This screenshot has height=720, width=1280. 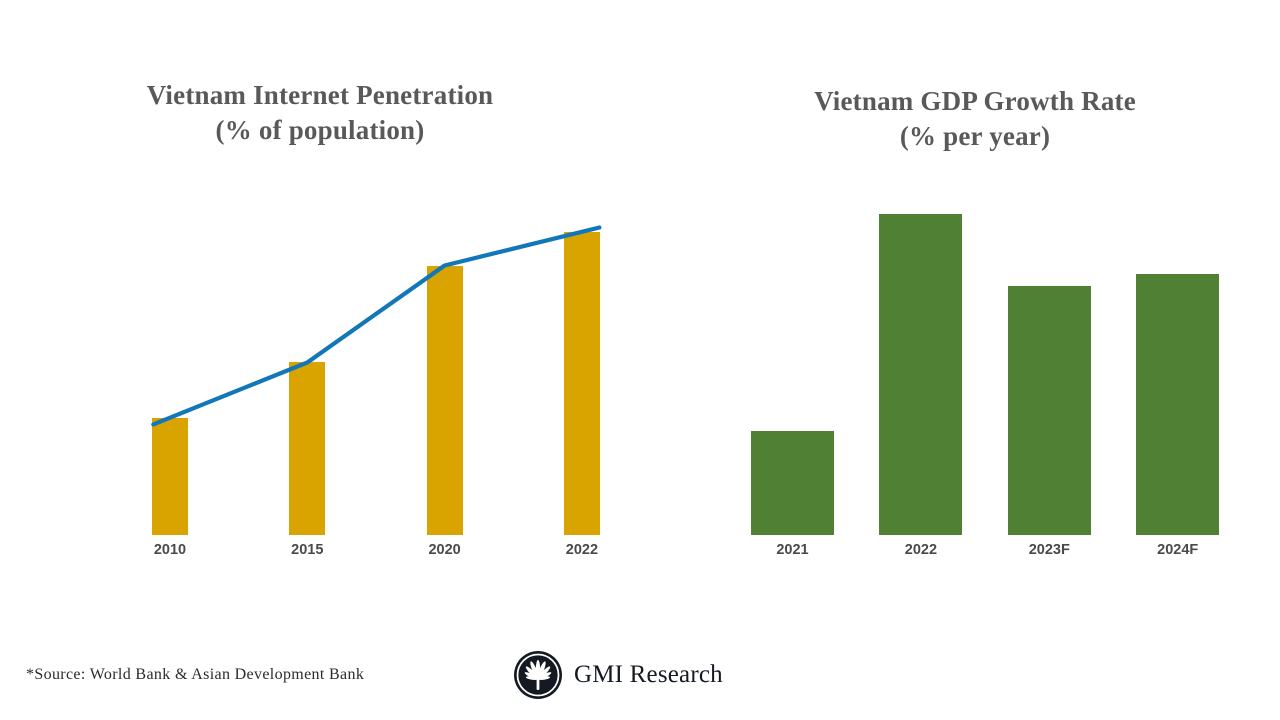 I want to click on palm-fan-circle-logo-icon, so click(x=538, y=675).